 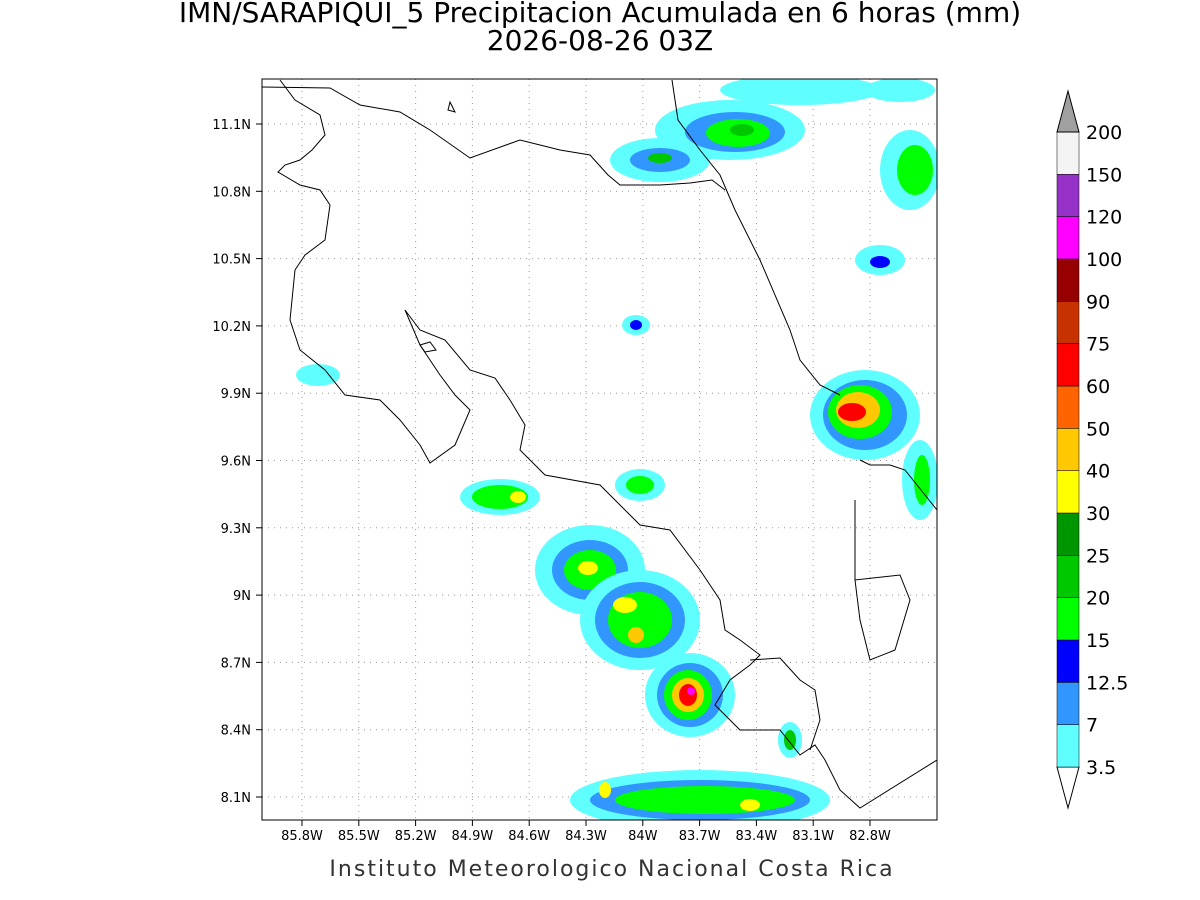 What do you see at coordinates (813, 836) in the screenshot?
I see `lon-tick-label: 83.1W` at bounding box center [813, 836].